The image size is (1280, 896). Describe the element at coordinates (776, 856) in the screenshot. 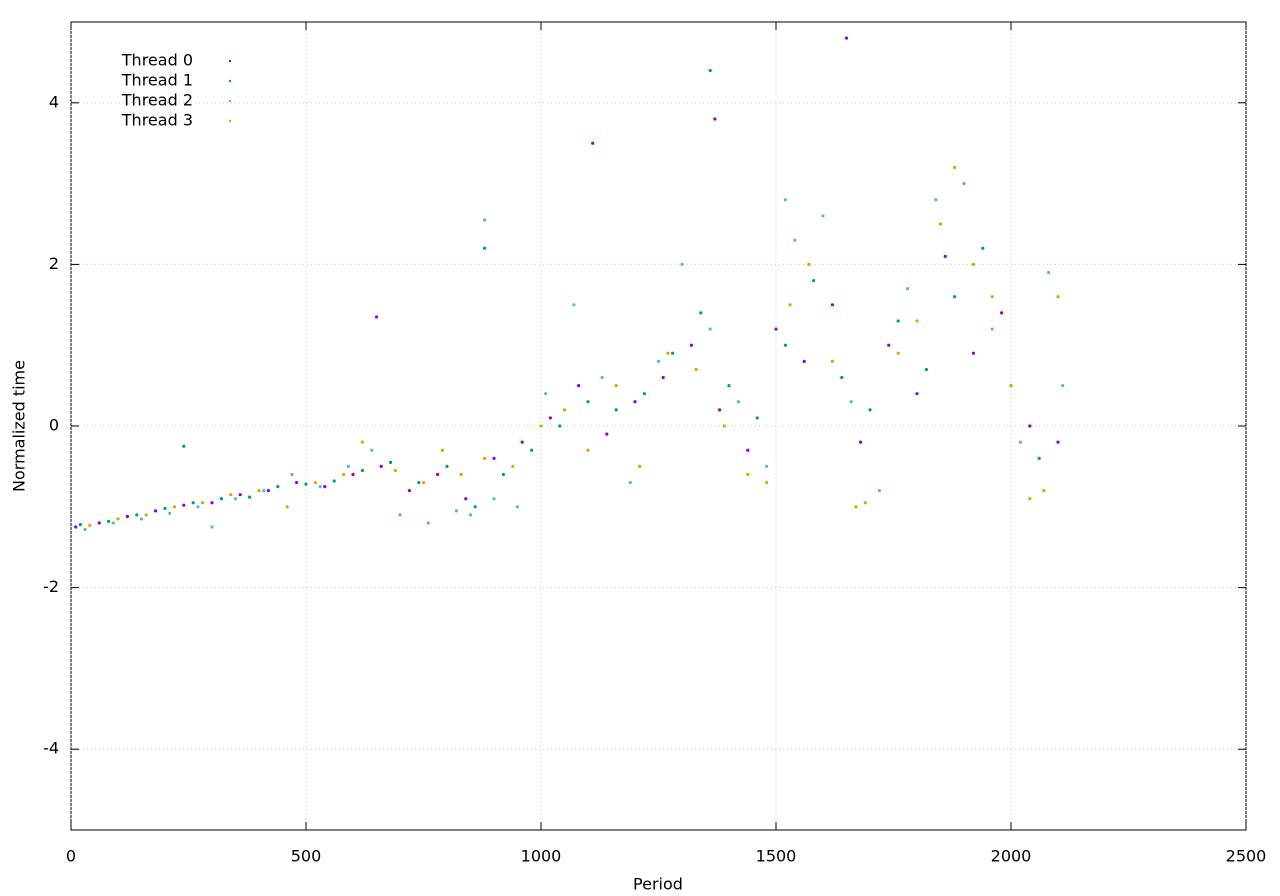

I see `x-tick-label: 1500` at that location.